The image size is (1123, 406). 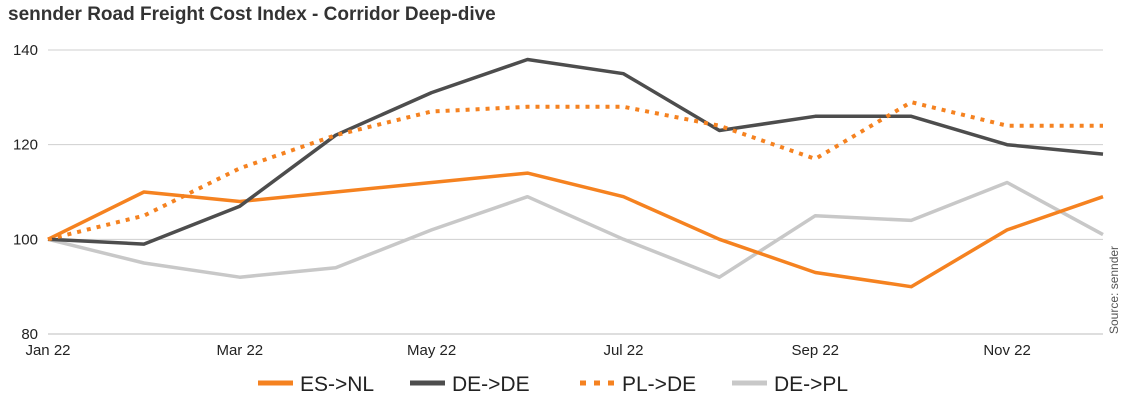 I want to click on x-tick-label: Jan 22, so click(x=47, y=350).